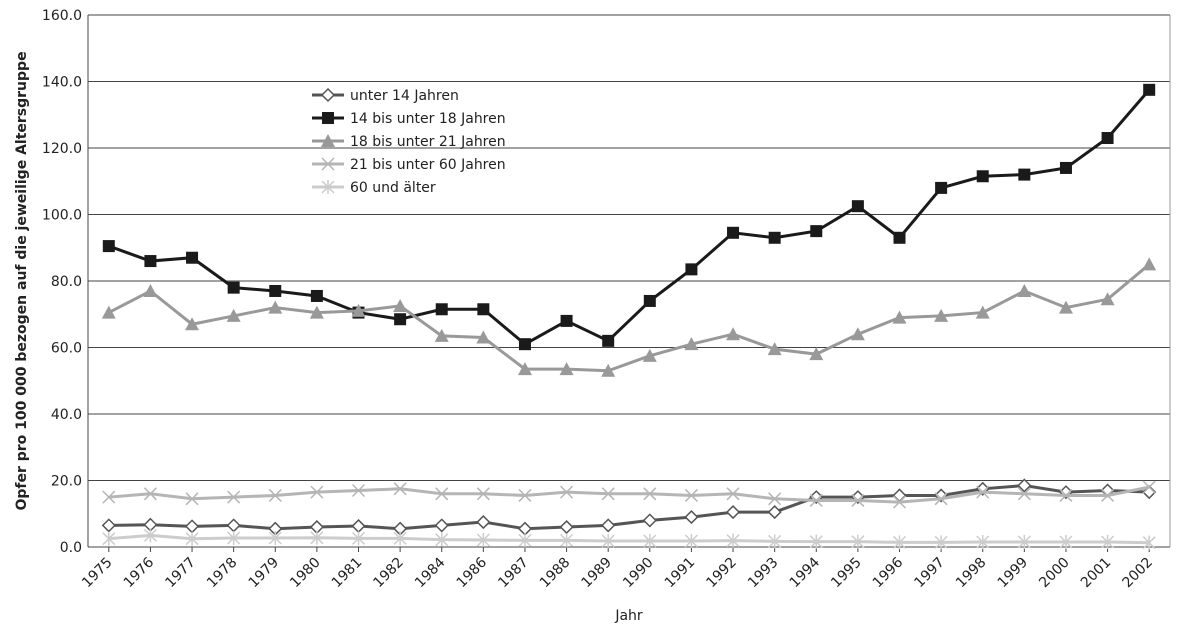 This screenshot has height=631, width=1180. I want to click on line, so click(629, 494).